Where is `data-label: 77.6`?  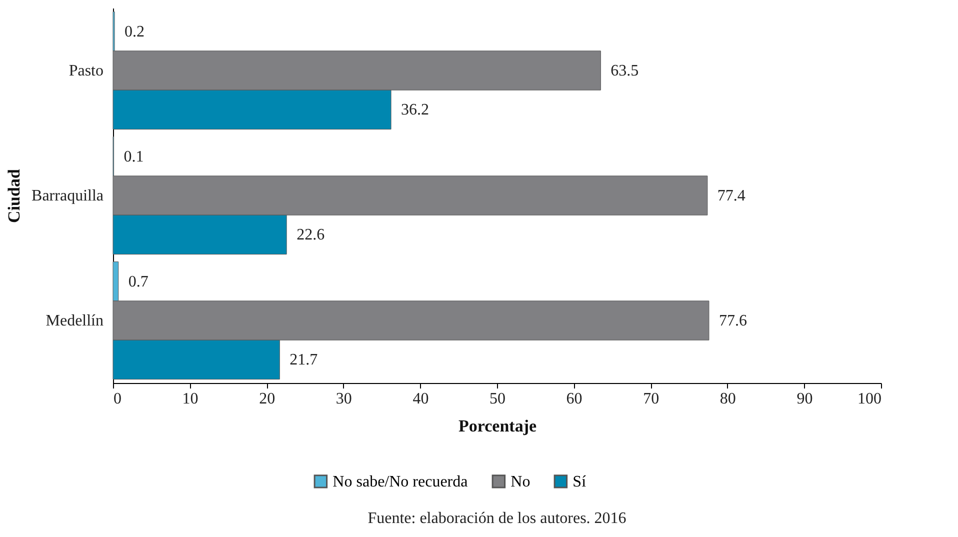 data-label: 77.6 is located at coordinates (732, 321).